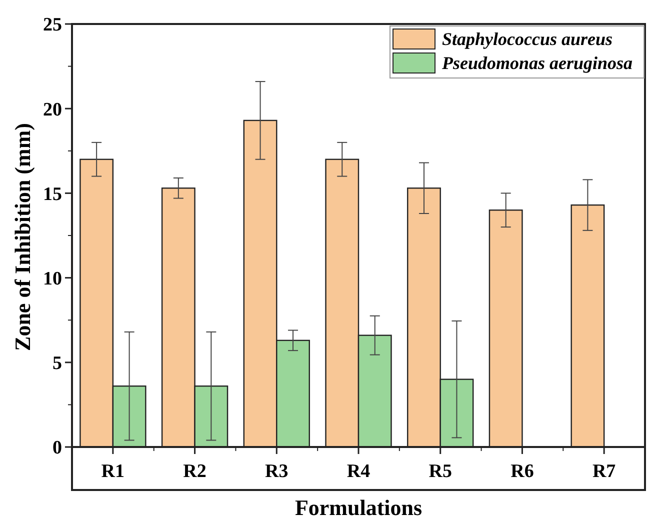 The image size is (649, 518). Describe the element at coordinates (57, 363) in the screenshot. I see `y-tick-label: 5` at that location.